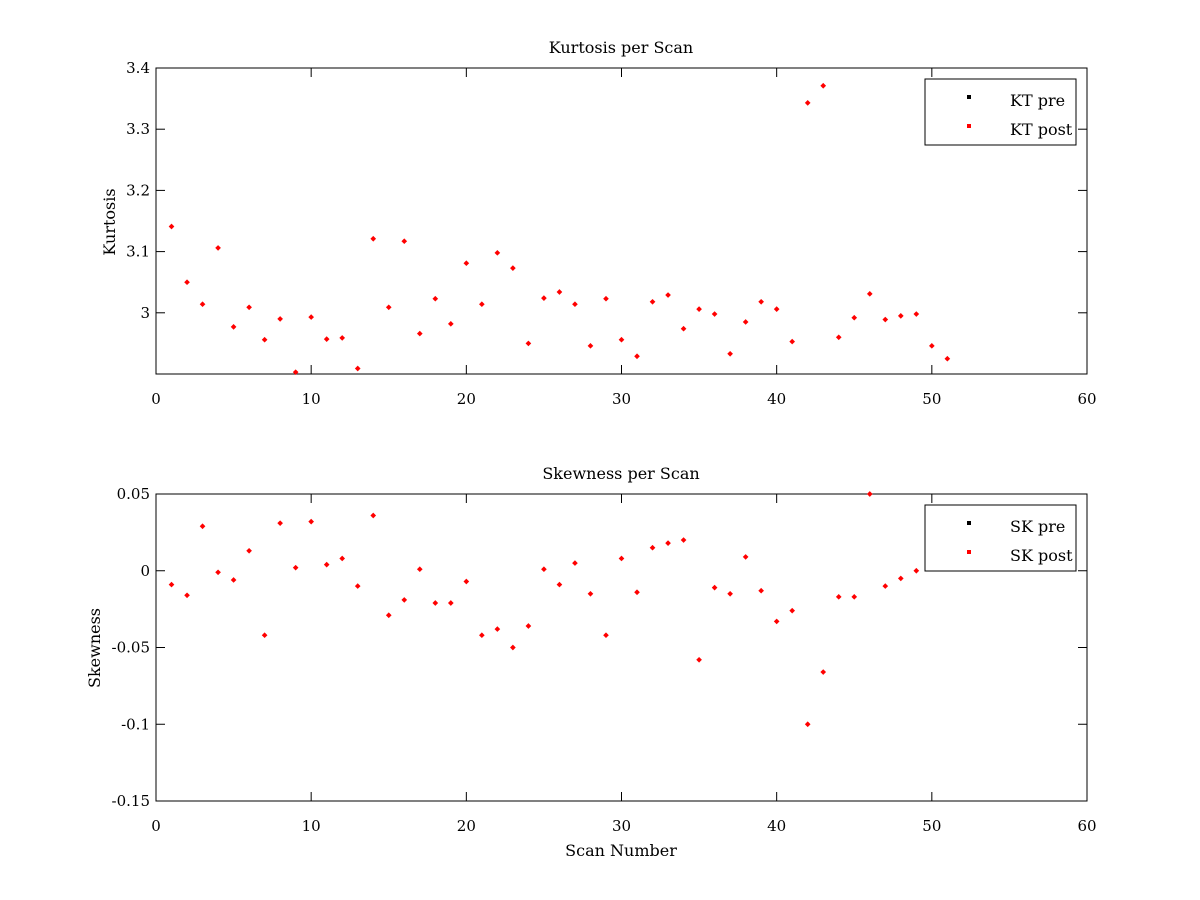 This screenshot has width=1200, height=900. Describe the element at coordinates (156, 399) in the screenshot. I see `kurtosis-x-tick-label: 0` at that location.